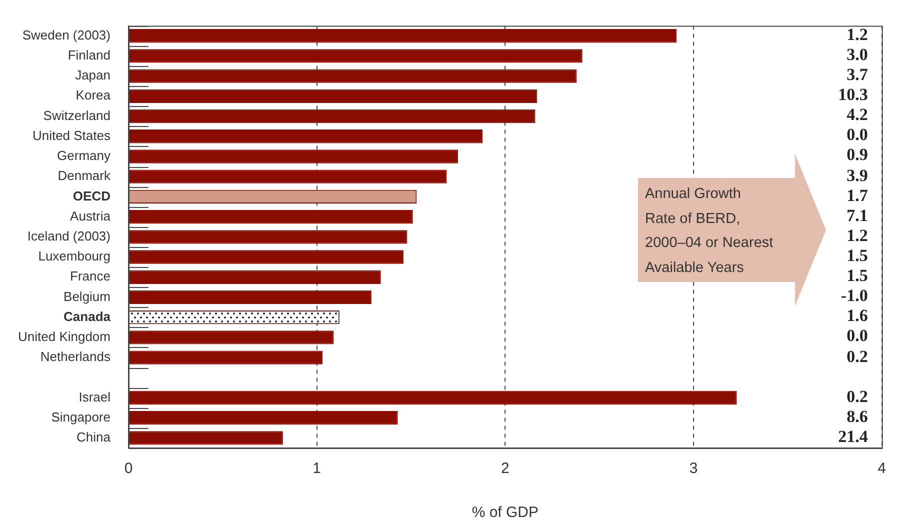  What do you see at coordinates (88, 316) in the screenshot?
I see `y-tick-label: Canada` at bounding box center [88, 316].